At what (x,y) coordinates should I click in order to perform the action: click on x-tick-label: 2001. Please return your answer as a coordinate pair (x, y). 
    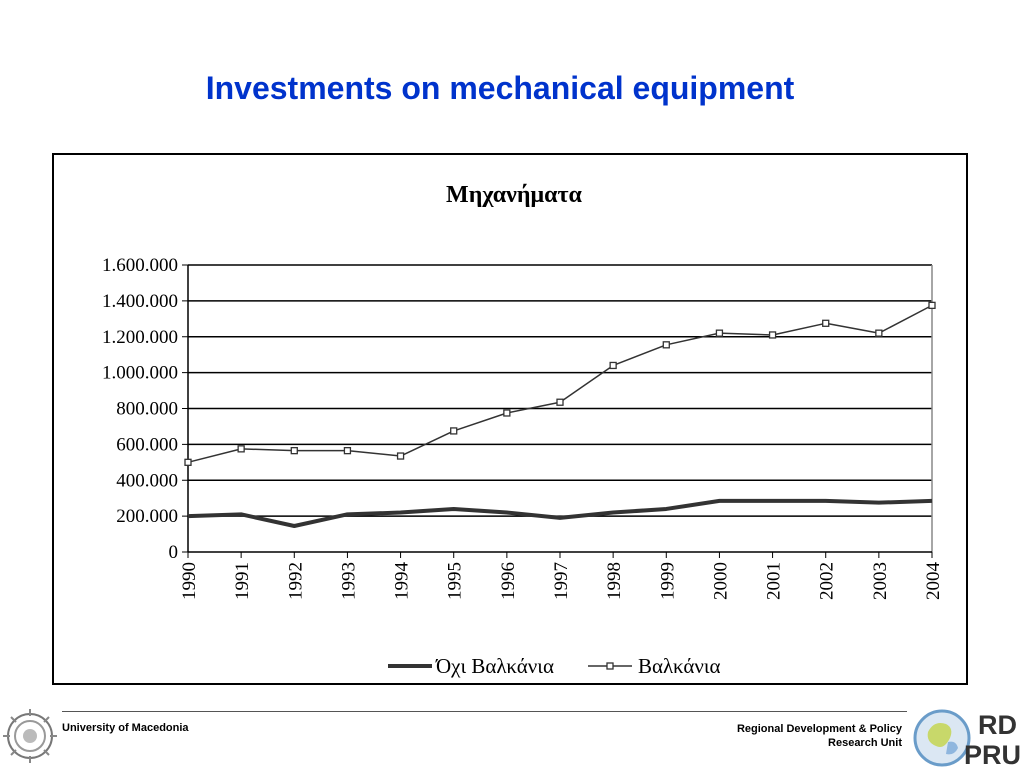
    Looking at the image, I should click on (774, 581).